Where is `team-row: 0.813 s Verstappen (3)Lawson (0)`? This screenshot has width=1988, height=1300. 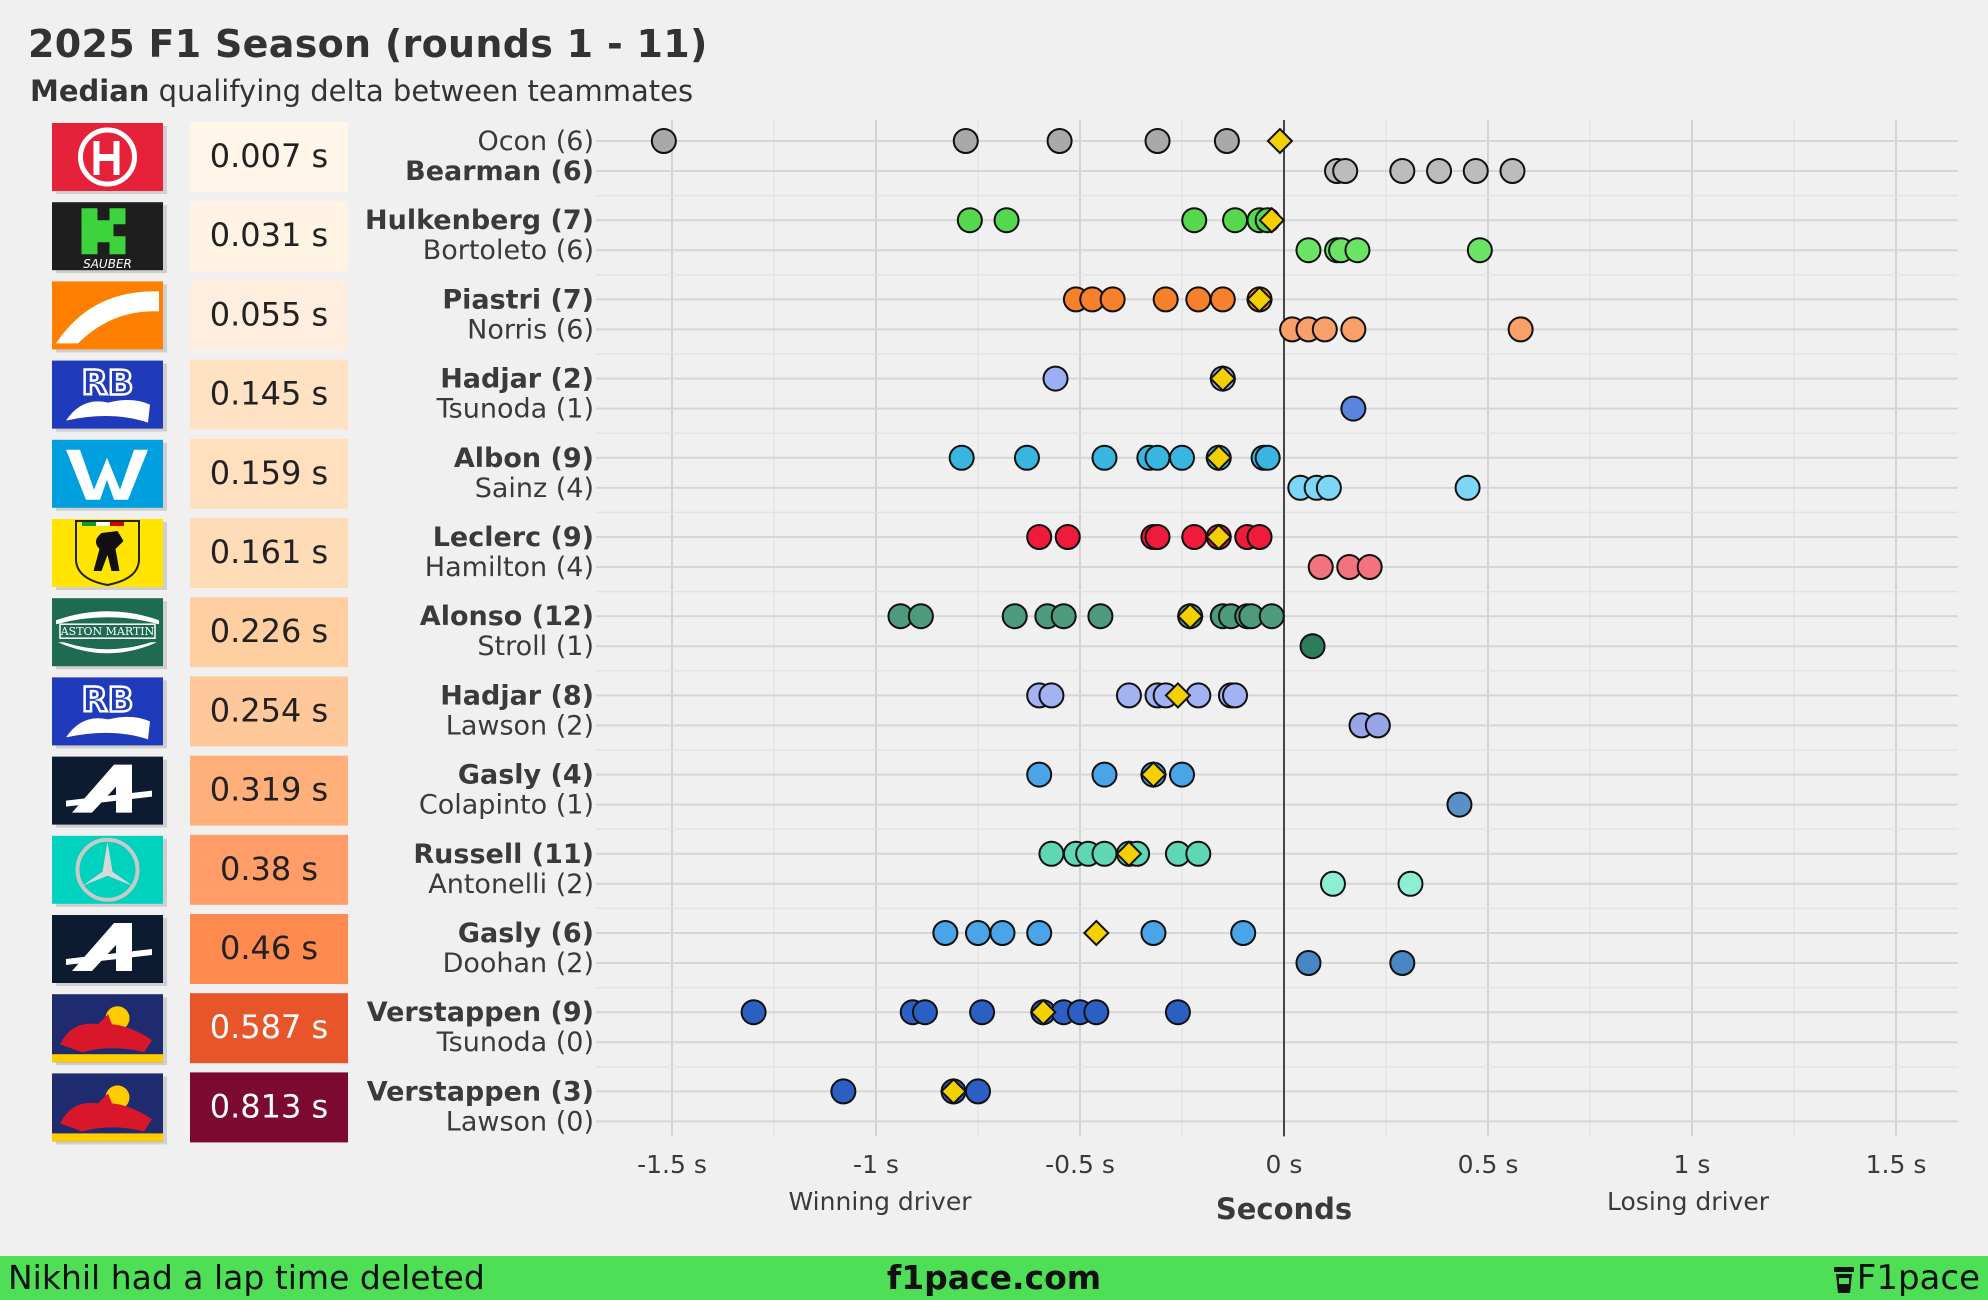 team-row: 0.813 s Verstappen (3)Lawson (0) is located at coordinates (521, 1108).